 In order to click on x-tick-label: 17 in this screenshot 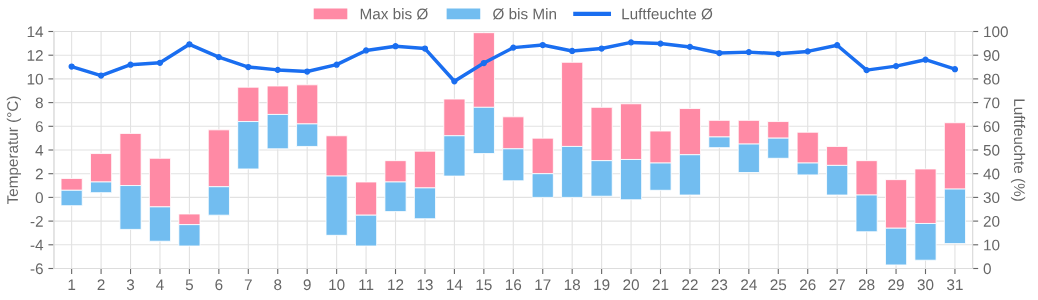, I will do `click(543, 284)`.